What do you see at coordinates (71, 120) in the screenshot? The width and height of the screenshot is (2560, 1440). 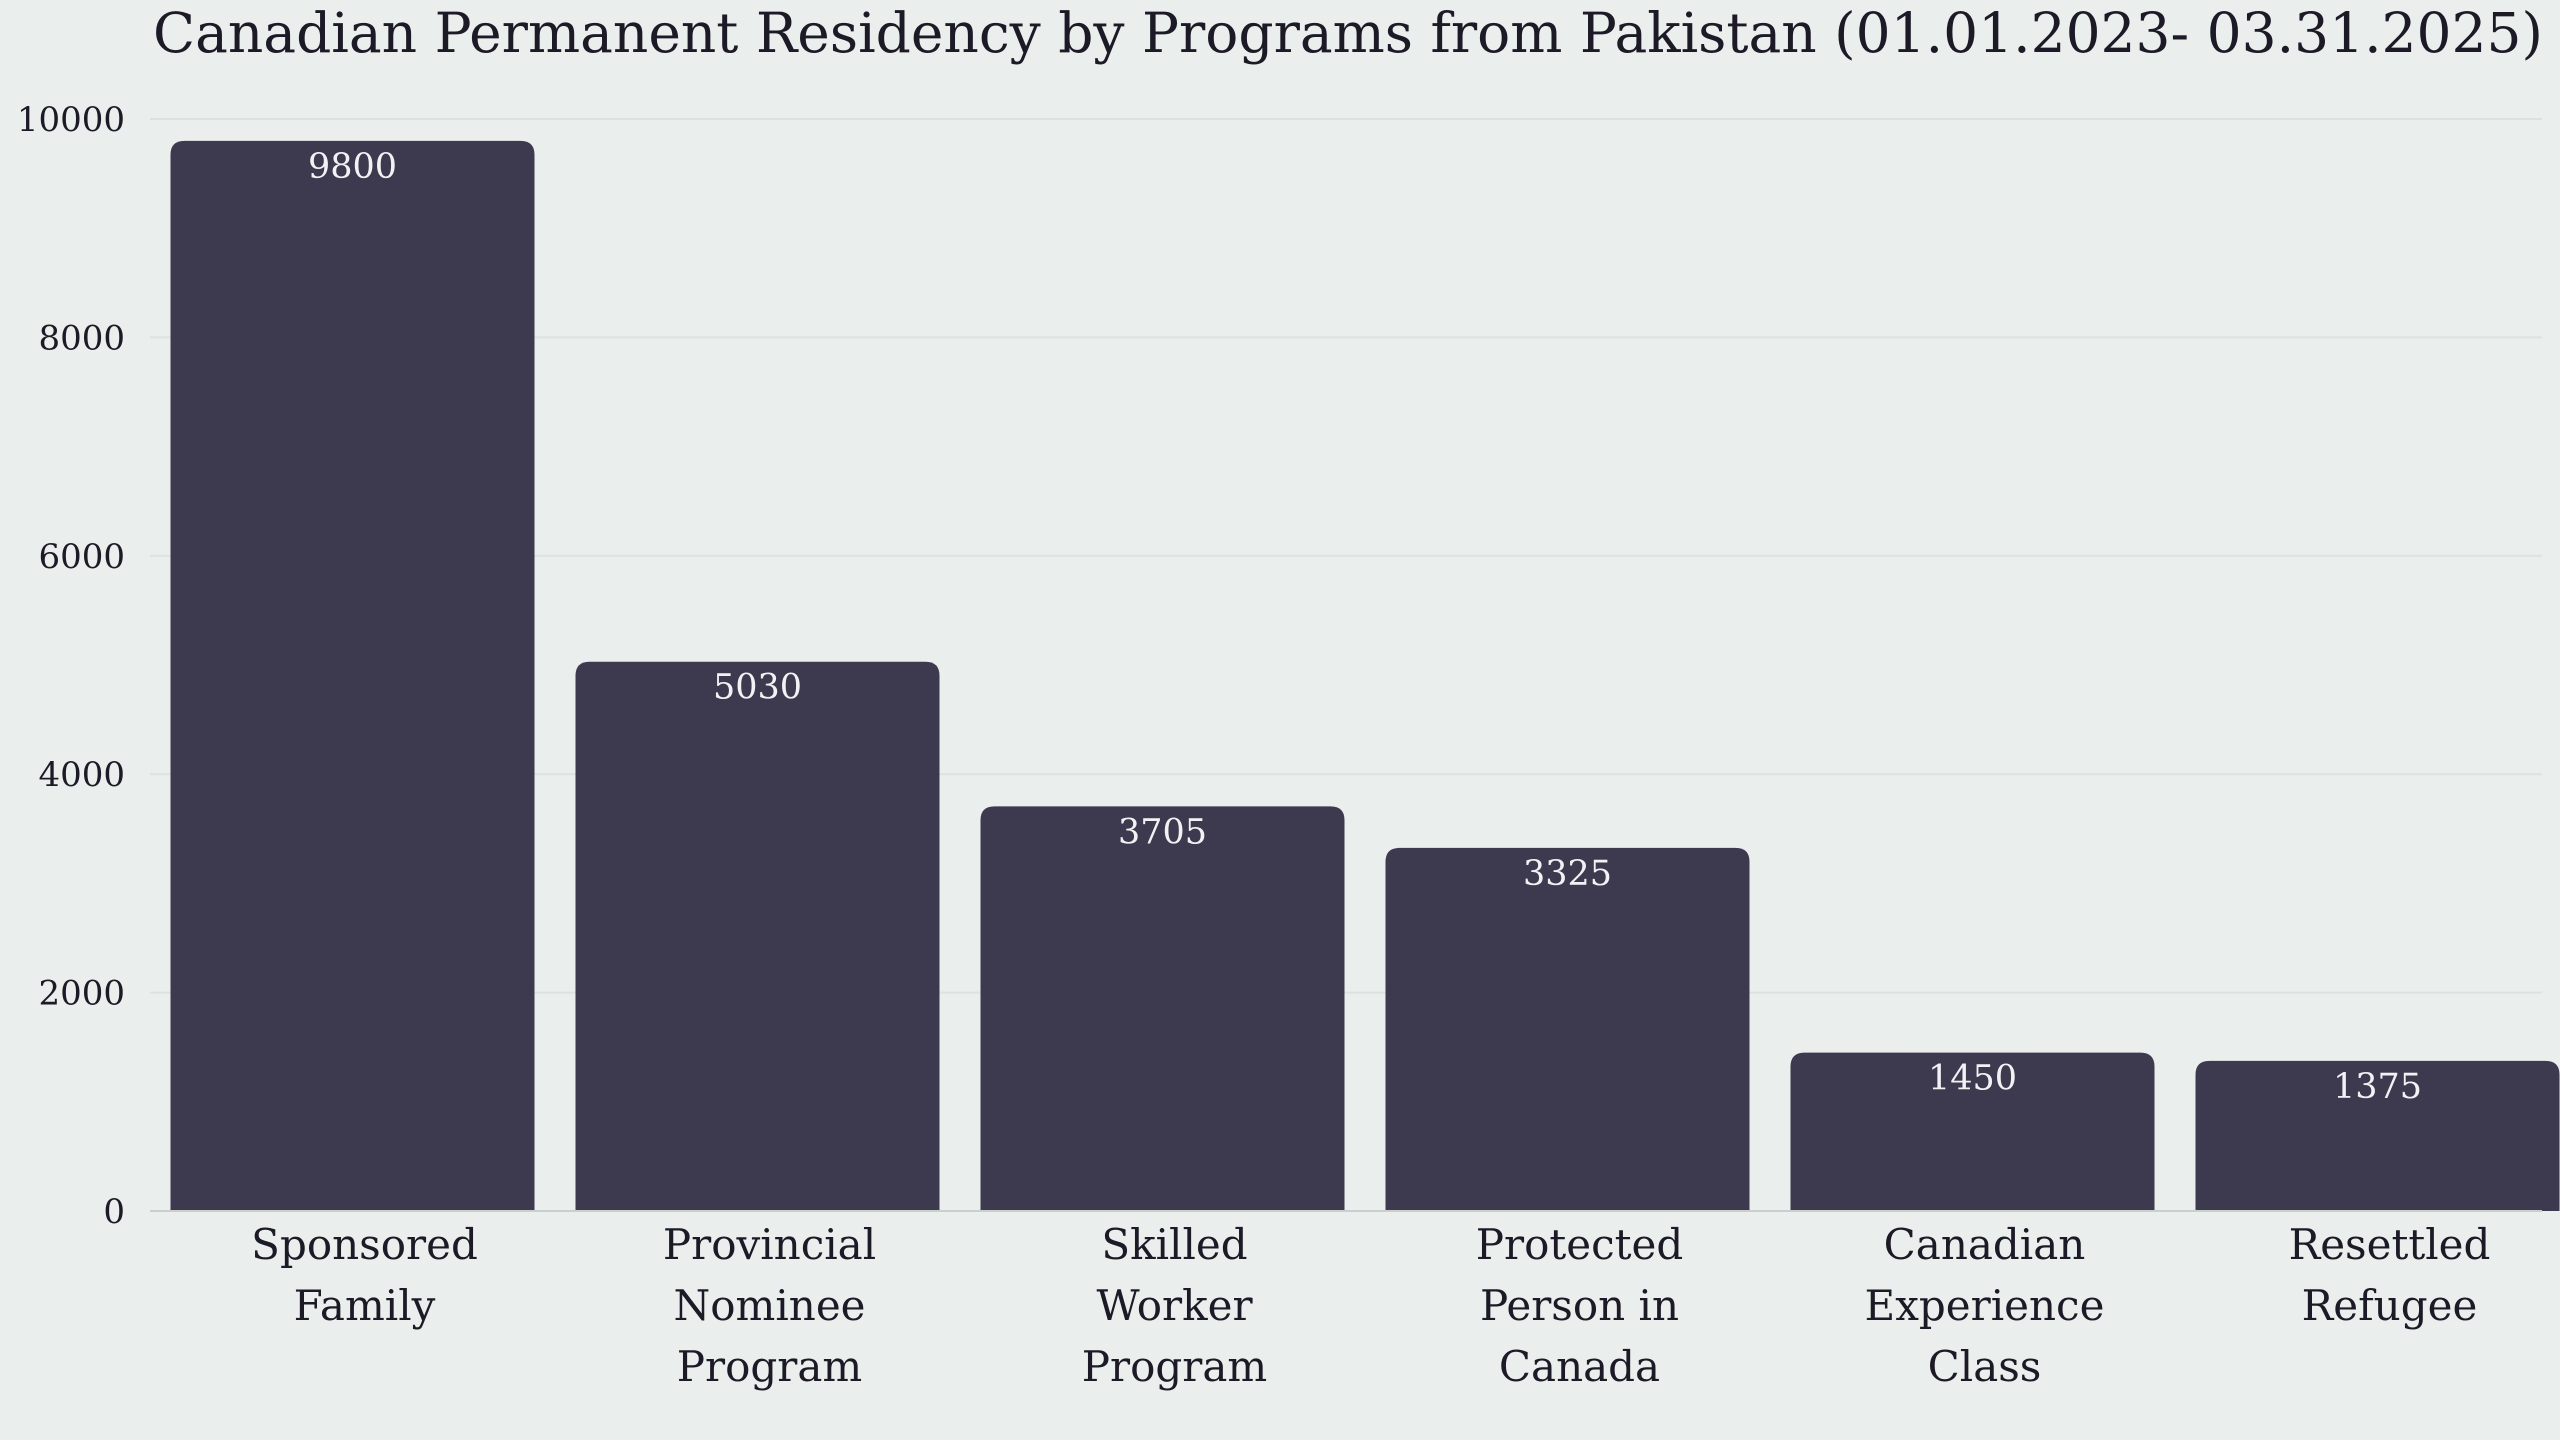 I see `y-tick-label-10000: 10000` at bounding box center [71, 120].